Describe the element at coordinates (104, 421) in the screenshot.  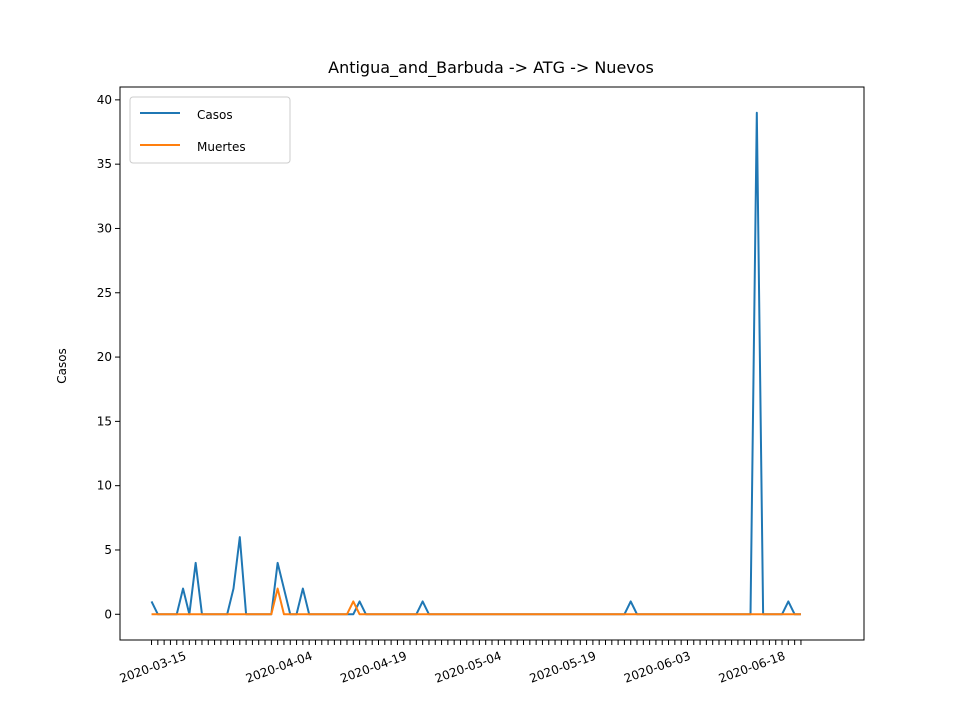
I see `y-tick-label: 15` at that location.